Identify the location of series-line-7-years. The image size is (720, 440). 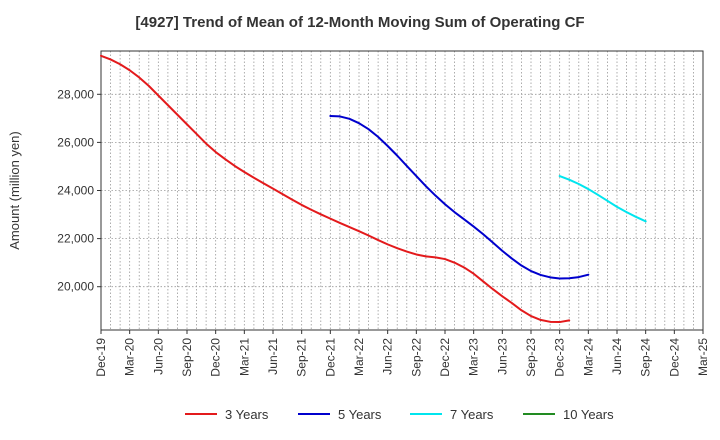
(602, 199).